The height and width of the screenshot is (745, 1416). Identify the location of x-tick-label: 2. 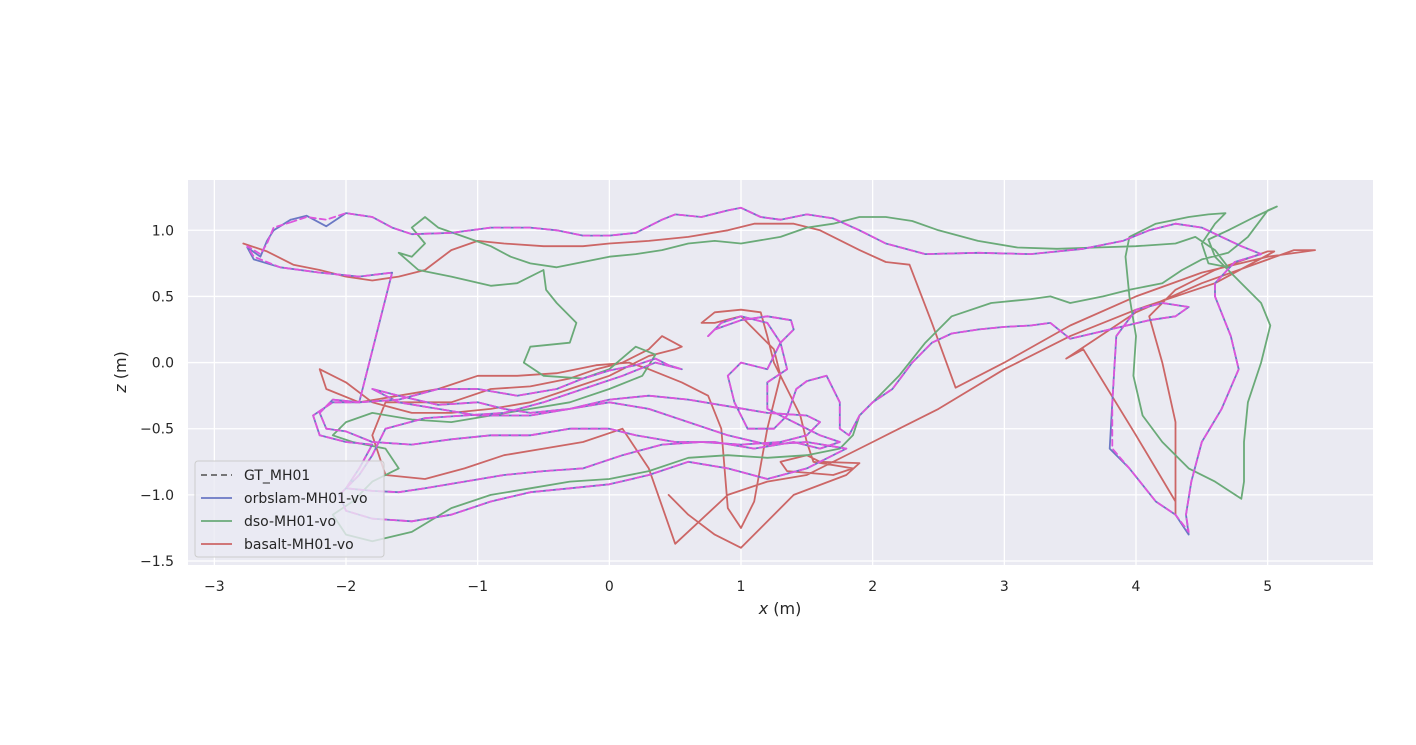
(872, 587).